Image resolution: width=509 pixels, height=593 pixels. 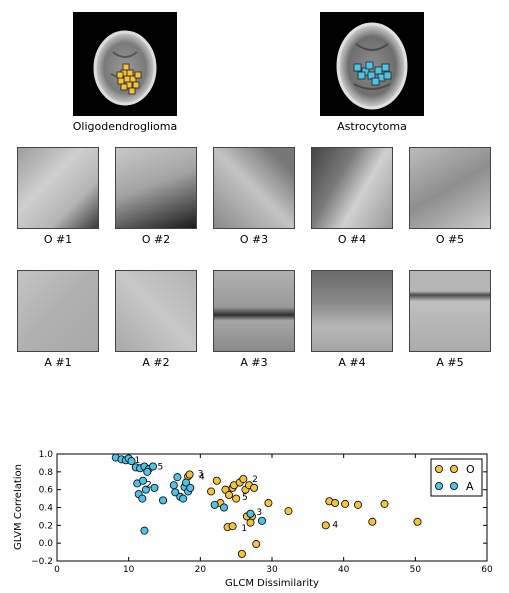 What do you see at coordinates (416, 570) in the screenshot?
I see `x-tick-label: 50` at bounding box center [416, 570].